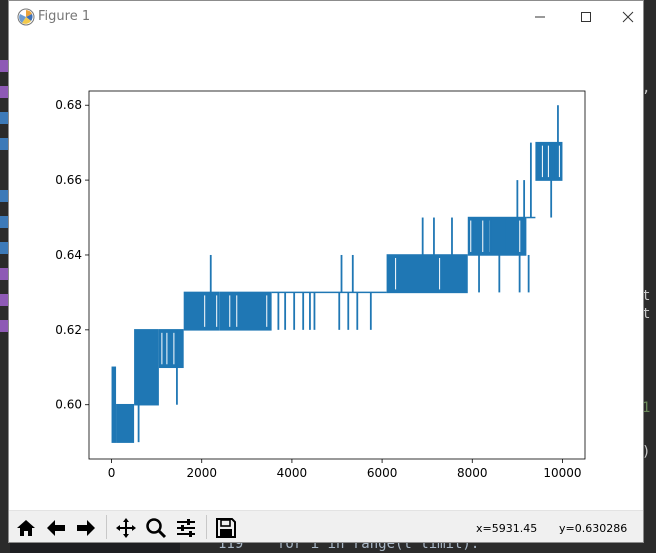 Image resolution: width=656 pixels, height=553 pixels. I want to click on x-tick-label: 10000, so click(562, 473).